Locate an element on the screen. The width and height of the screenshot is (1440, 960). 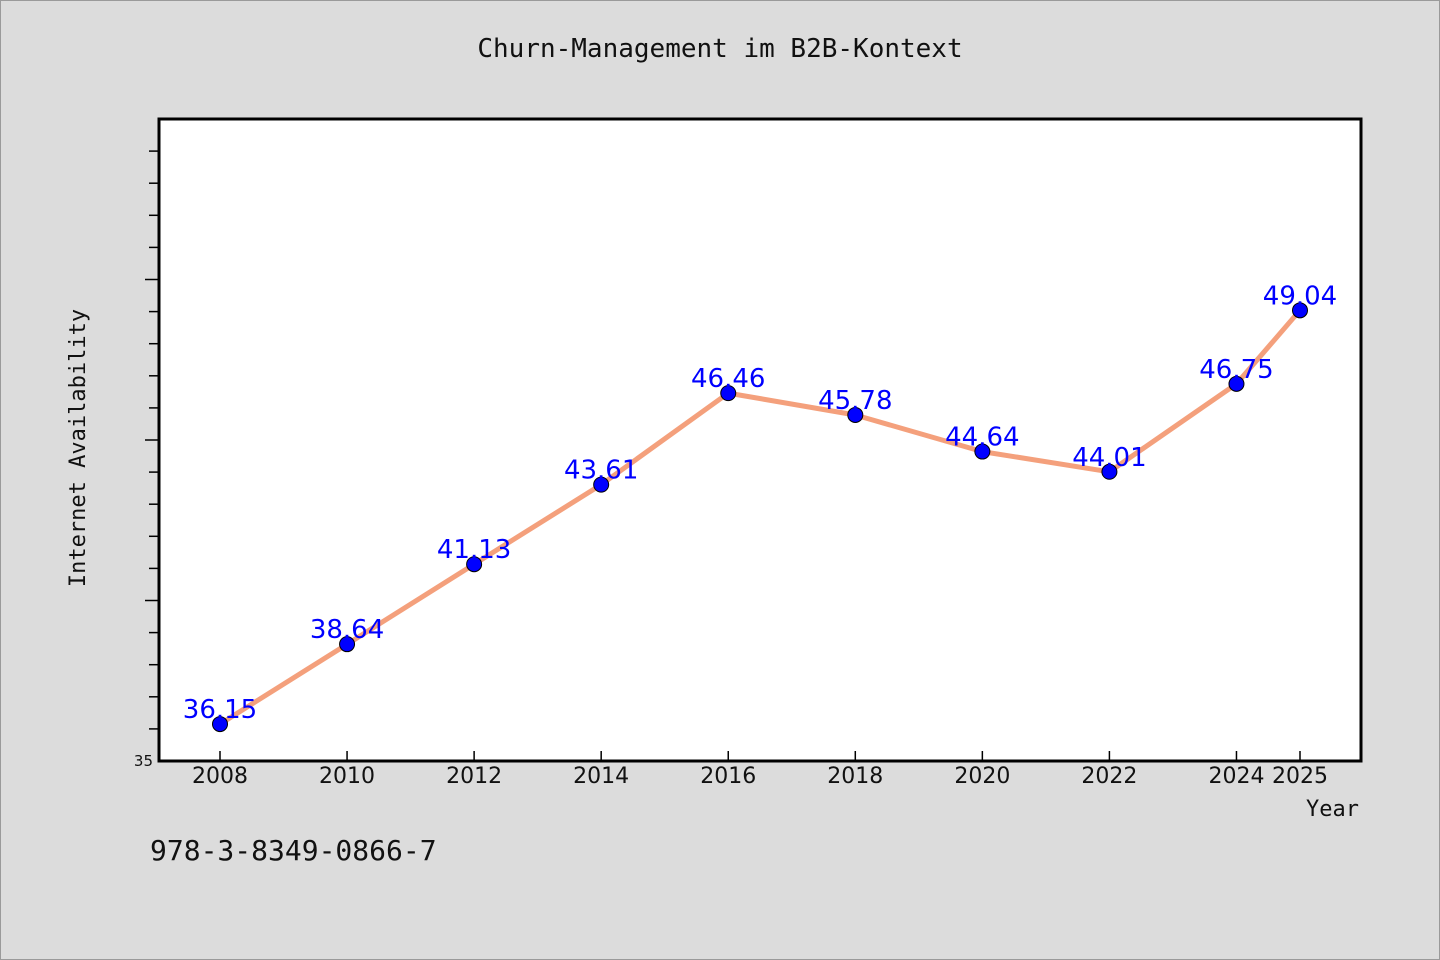
x-tick-label: 2008 is located at coordinates (220, 776).